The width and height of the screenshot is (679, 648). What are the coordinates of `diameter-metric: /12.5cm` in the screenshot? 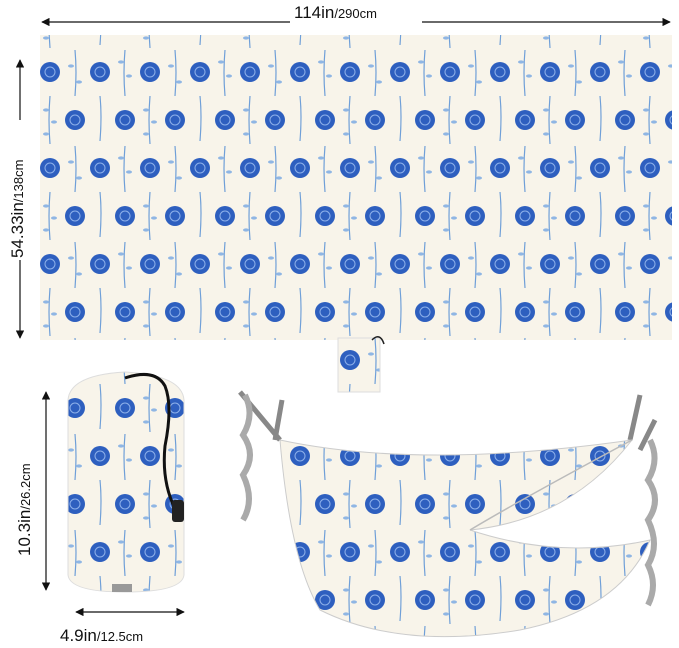 It's located at (120, 636).